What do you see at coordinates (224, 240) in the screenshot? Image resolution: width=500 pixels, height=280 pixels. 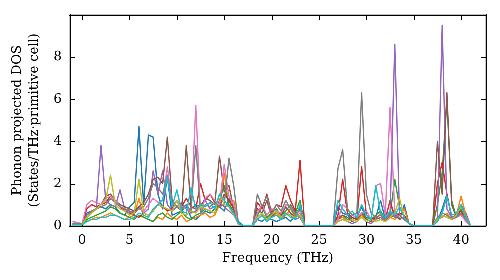 I see `x-tick-label: 15` at bounding box center [224, 240].